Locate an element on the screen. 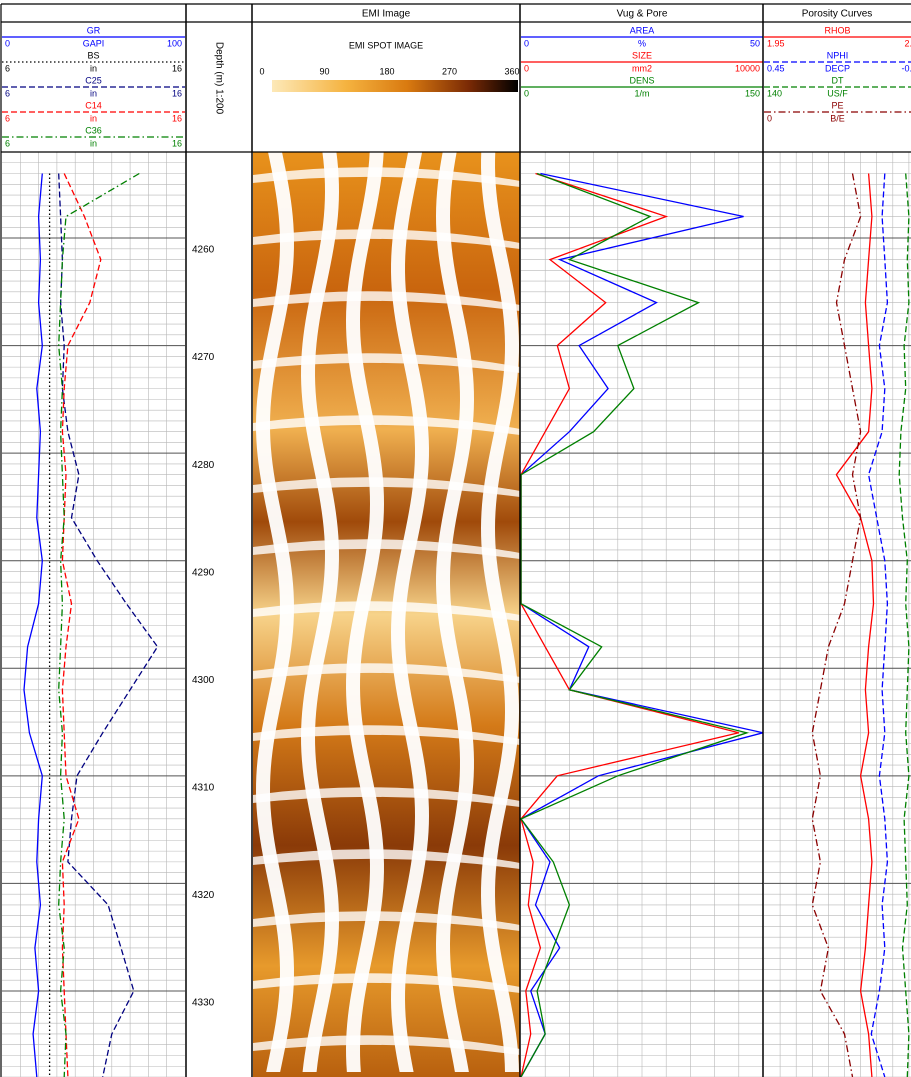 This screenshot has height=1077, width=911. scale-max: -0.15 is located at coordinates (906, 68).